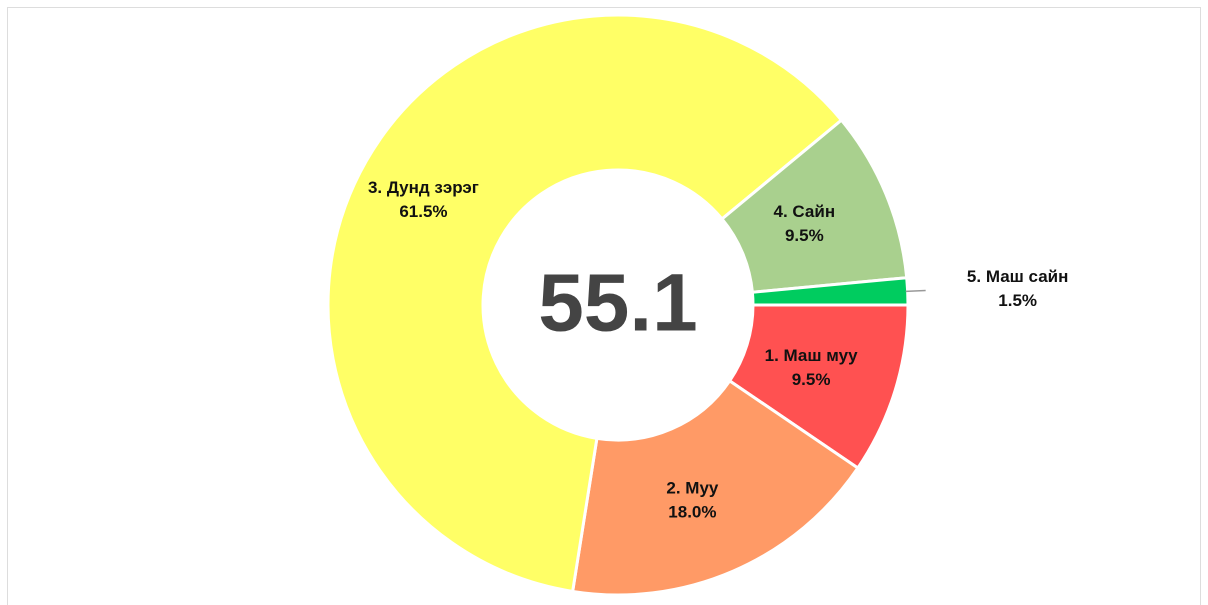 The height and width of the screenshot is (605, 1208). I want to click on slice-label: 4. Сайн, so click(805, 211).